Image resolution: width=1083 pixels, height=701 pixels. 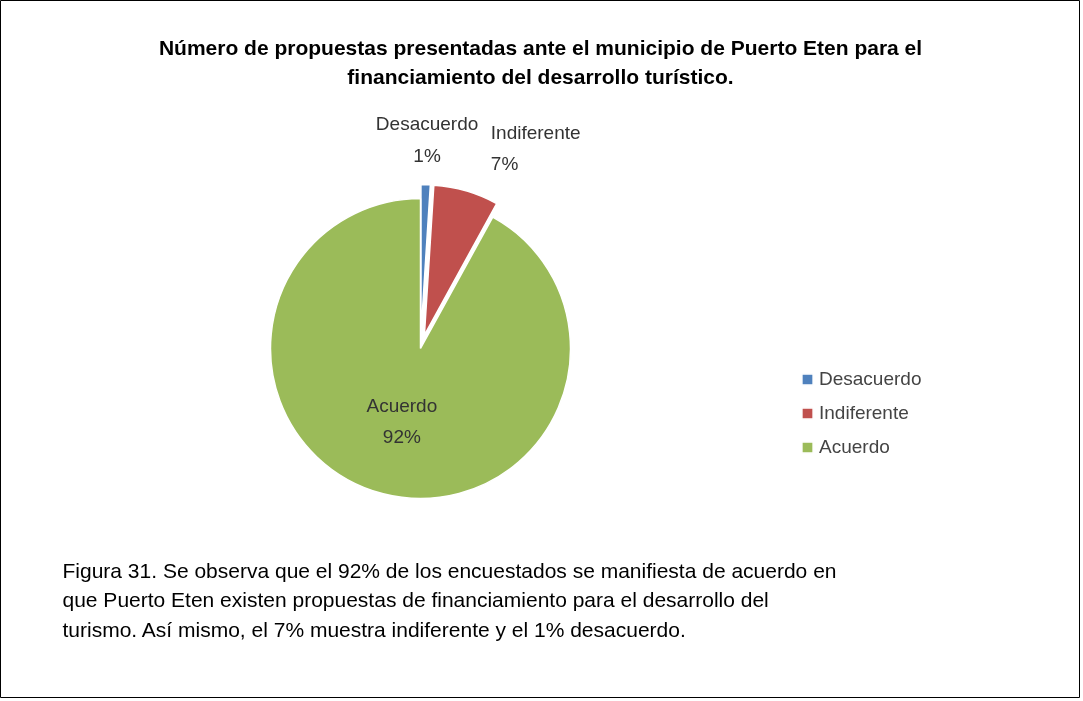 What do you see at coordinates (427, 124) in the screenshot?
I see `slice-label: Desacuerdo` at bounding box center [427, 124].